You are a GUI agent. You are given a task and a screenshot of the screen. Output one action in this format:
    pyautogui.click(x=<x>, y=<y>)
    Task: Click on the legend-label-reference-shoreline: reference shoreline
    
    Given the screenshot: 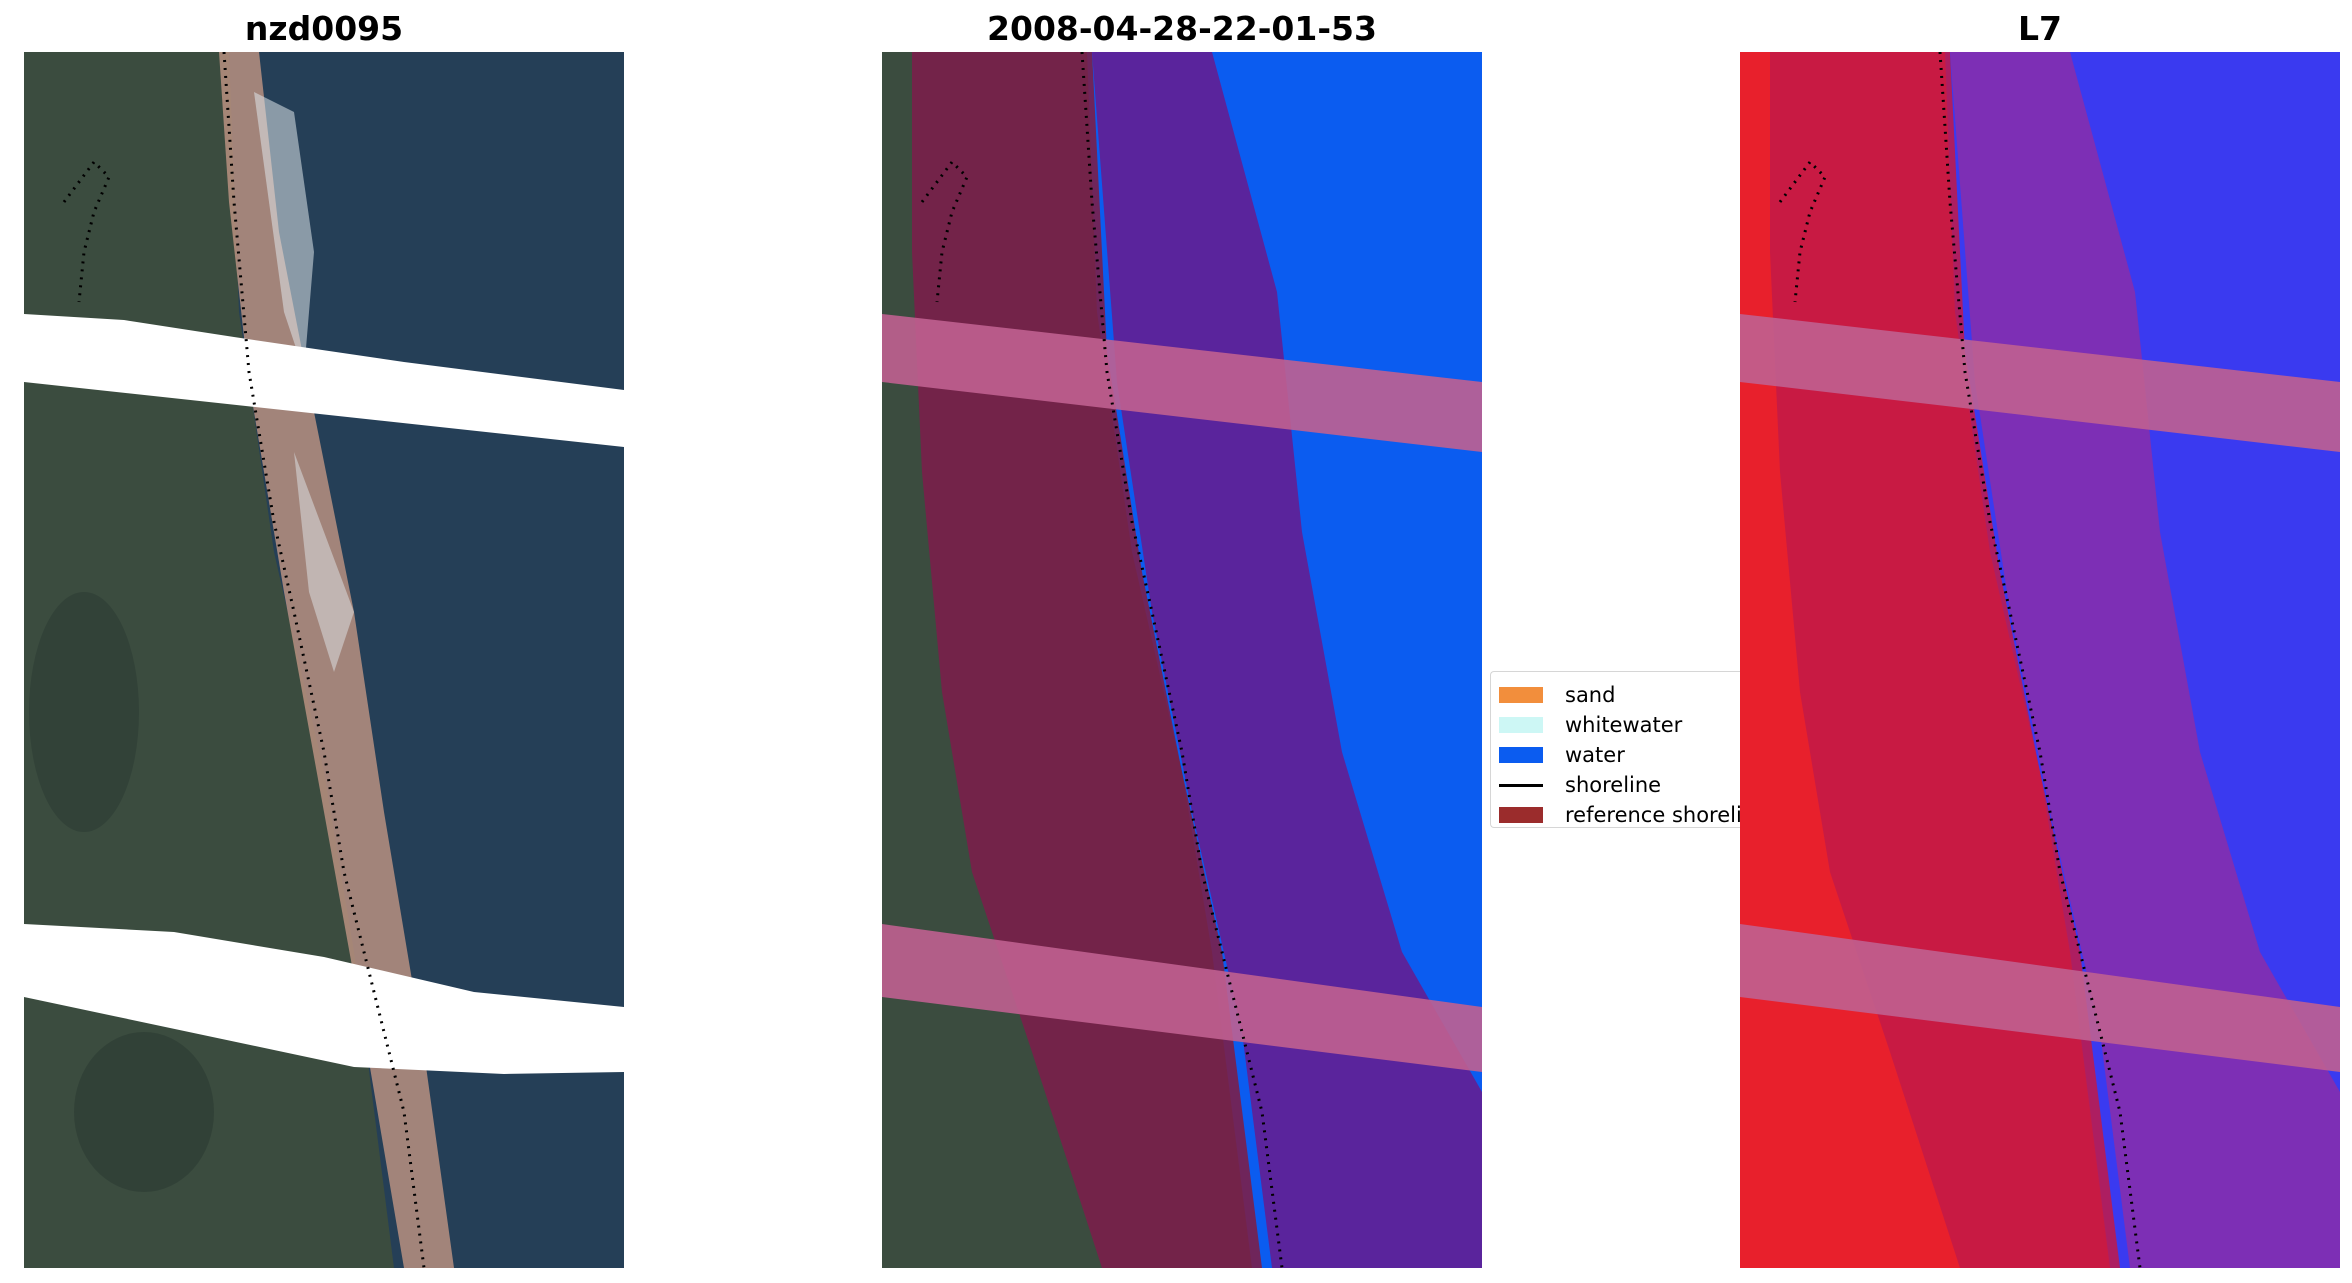 What is the action you would take?
    pyautogui.click(x=1652, y=815)
    